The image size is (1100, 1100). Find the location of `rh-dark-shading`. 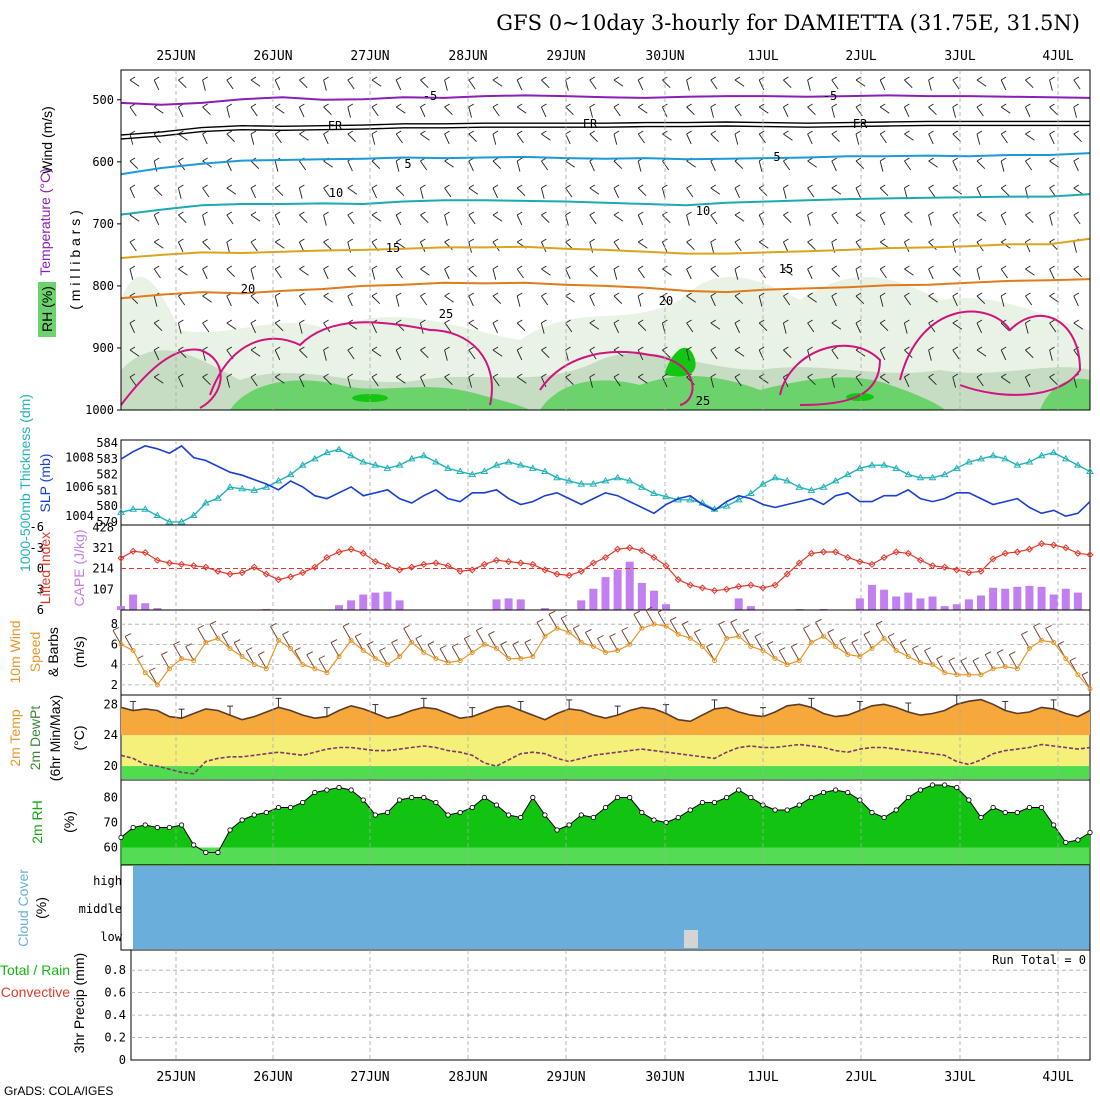

rh-dark-shading is located at coordinates (370, 398).